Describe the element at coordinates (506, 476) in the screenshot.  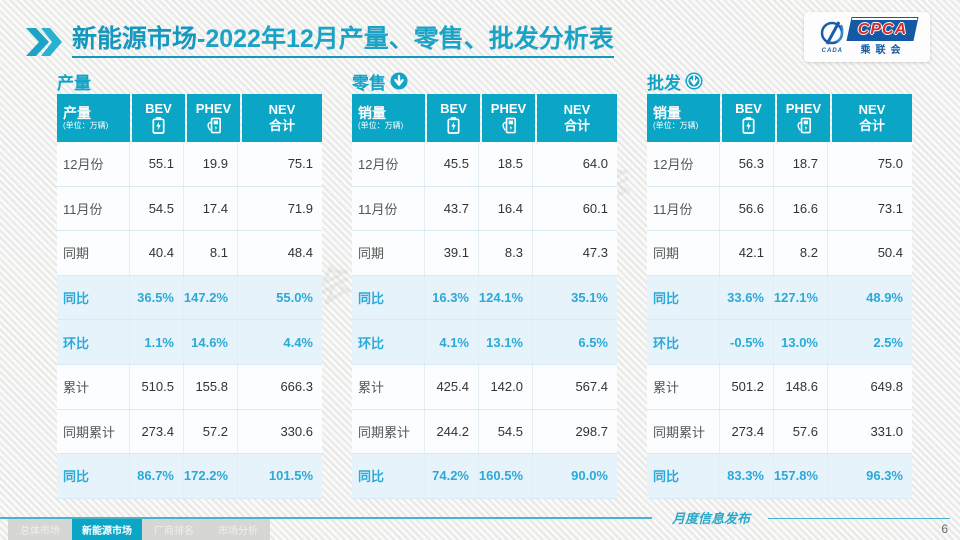
I see `cell-phev-value: 160.5%` at that location.